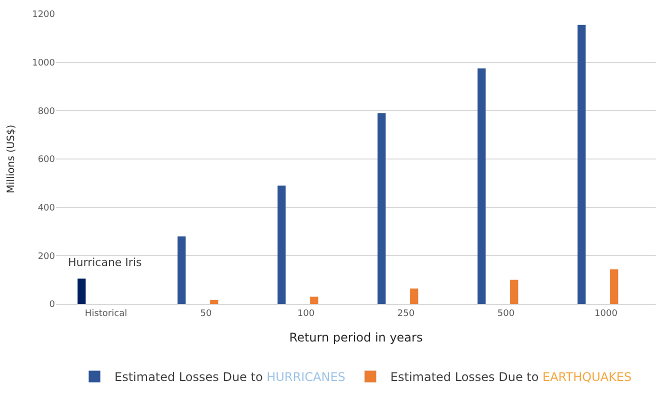  I want to click on y-axis-title: Millions (US$), so click(12, 159).